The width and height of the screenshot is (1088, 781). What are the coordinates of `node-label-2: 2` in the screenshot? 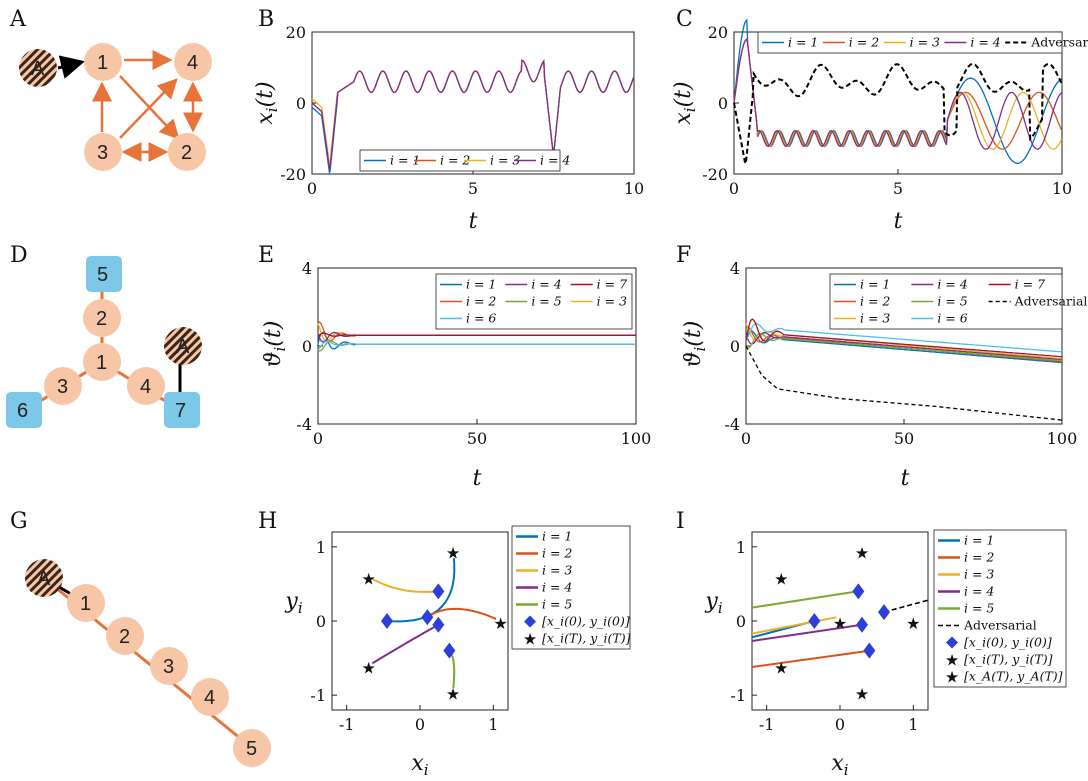 It's located at (186, 153).